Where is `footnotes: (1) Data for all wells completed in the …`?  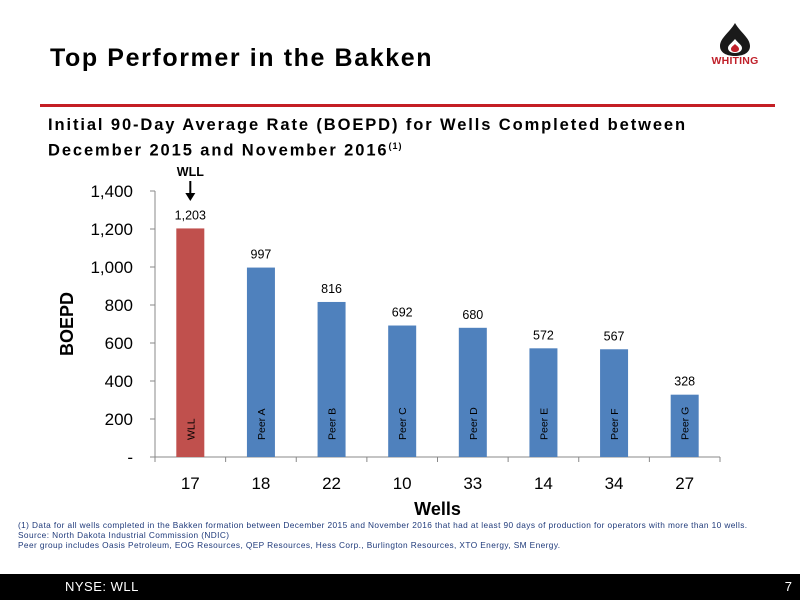
footnotes: (1) Data for all wells completed in the … is located at coordinates (403, 535).